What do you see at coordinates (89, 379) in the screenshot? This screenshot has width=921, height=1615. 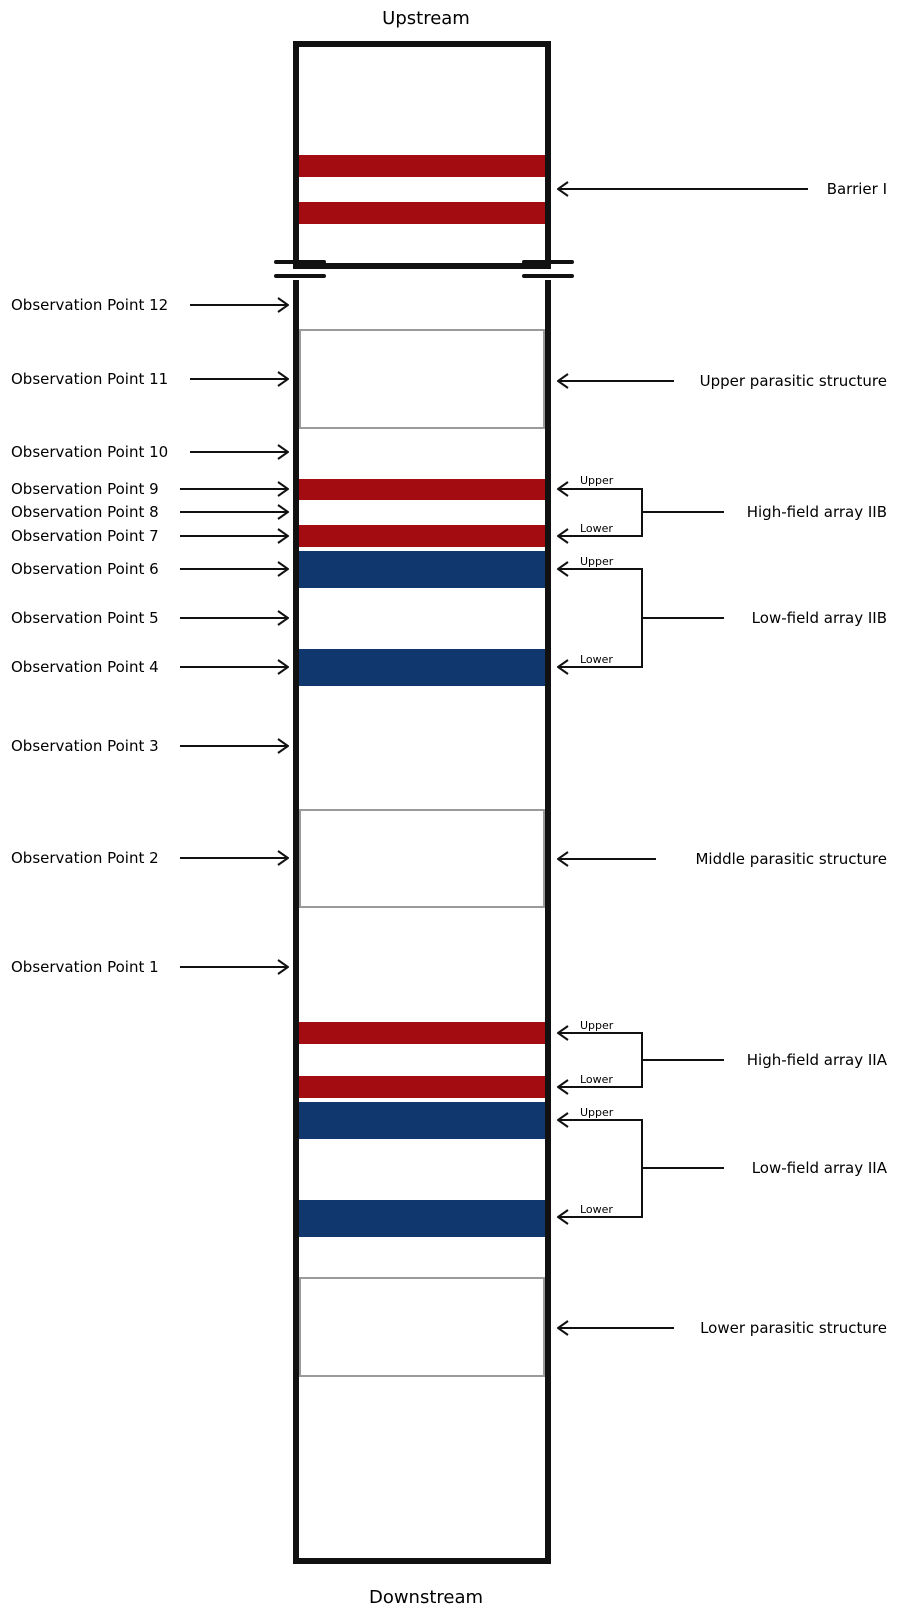 I see `observation-point-label: Observation Point 11` at bounding box center [89, 379].